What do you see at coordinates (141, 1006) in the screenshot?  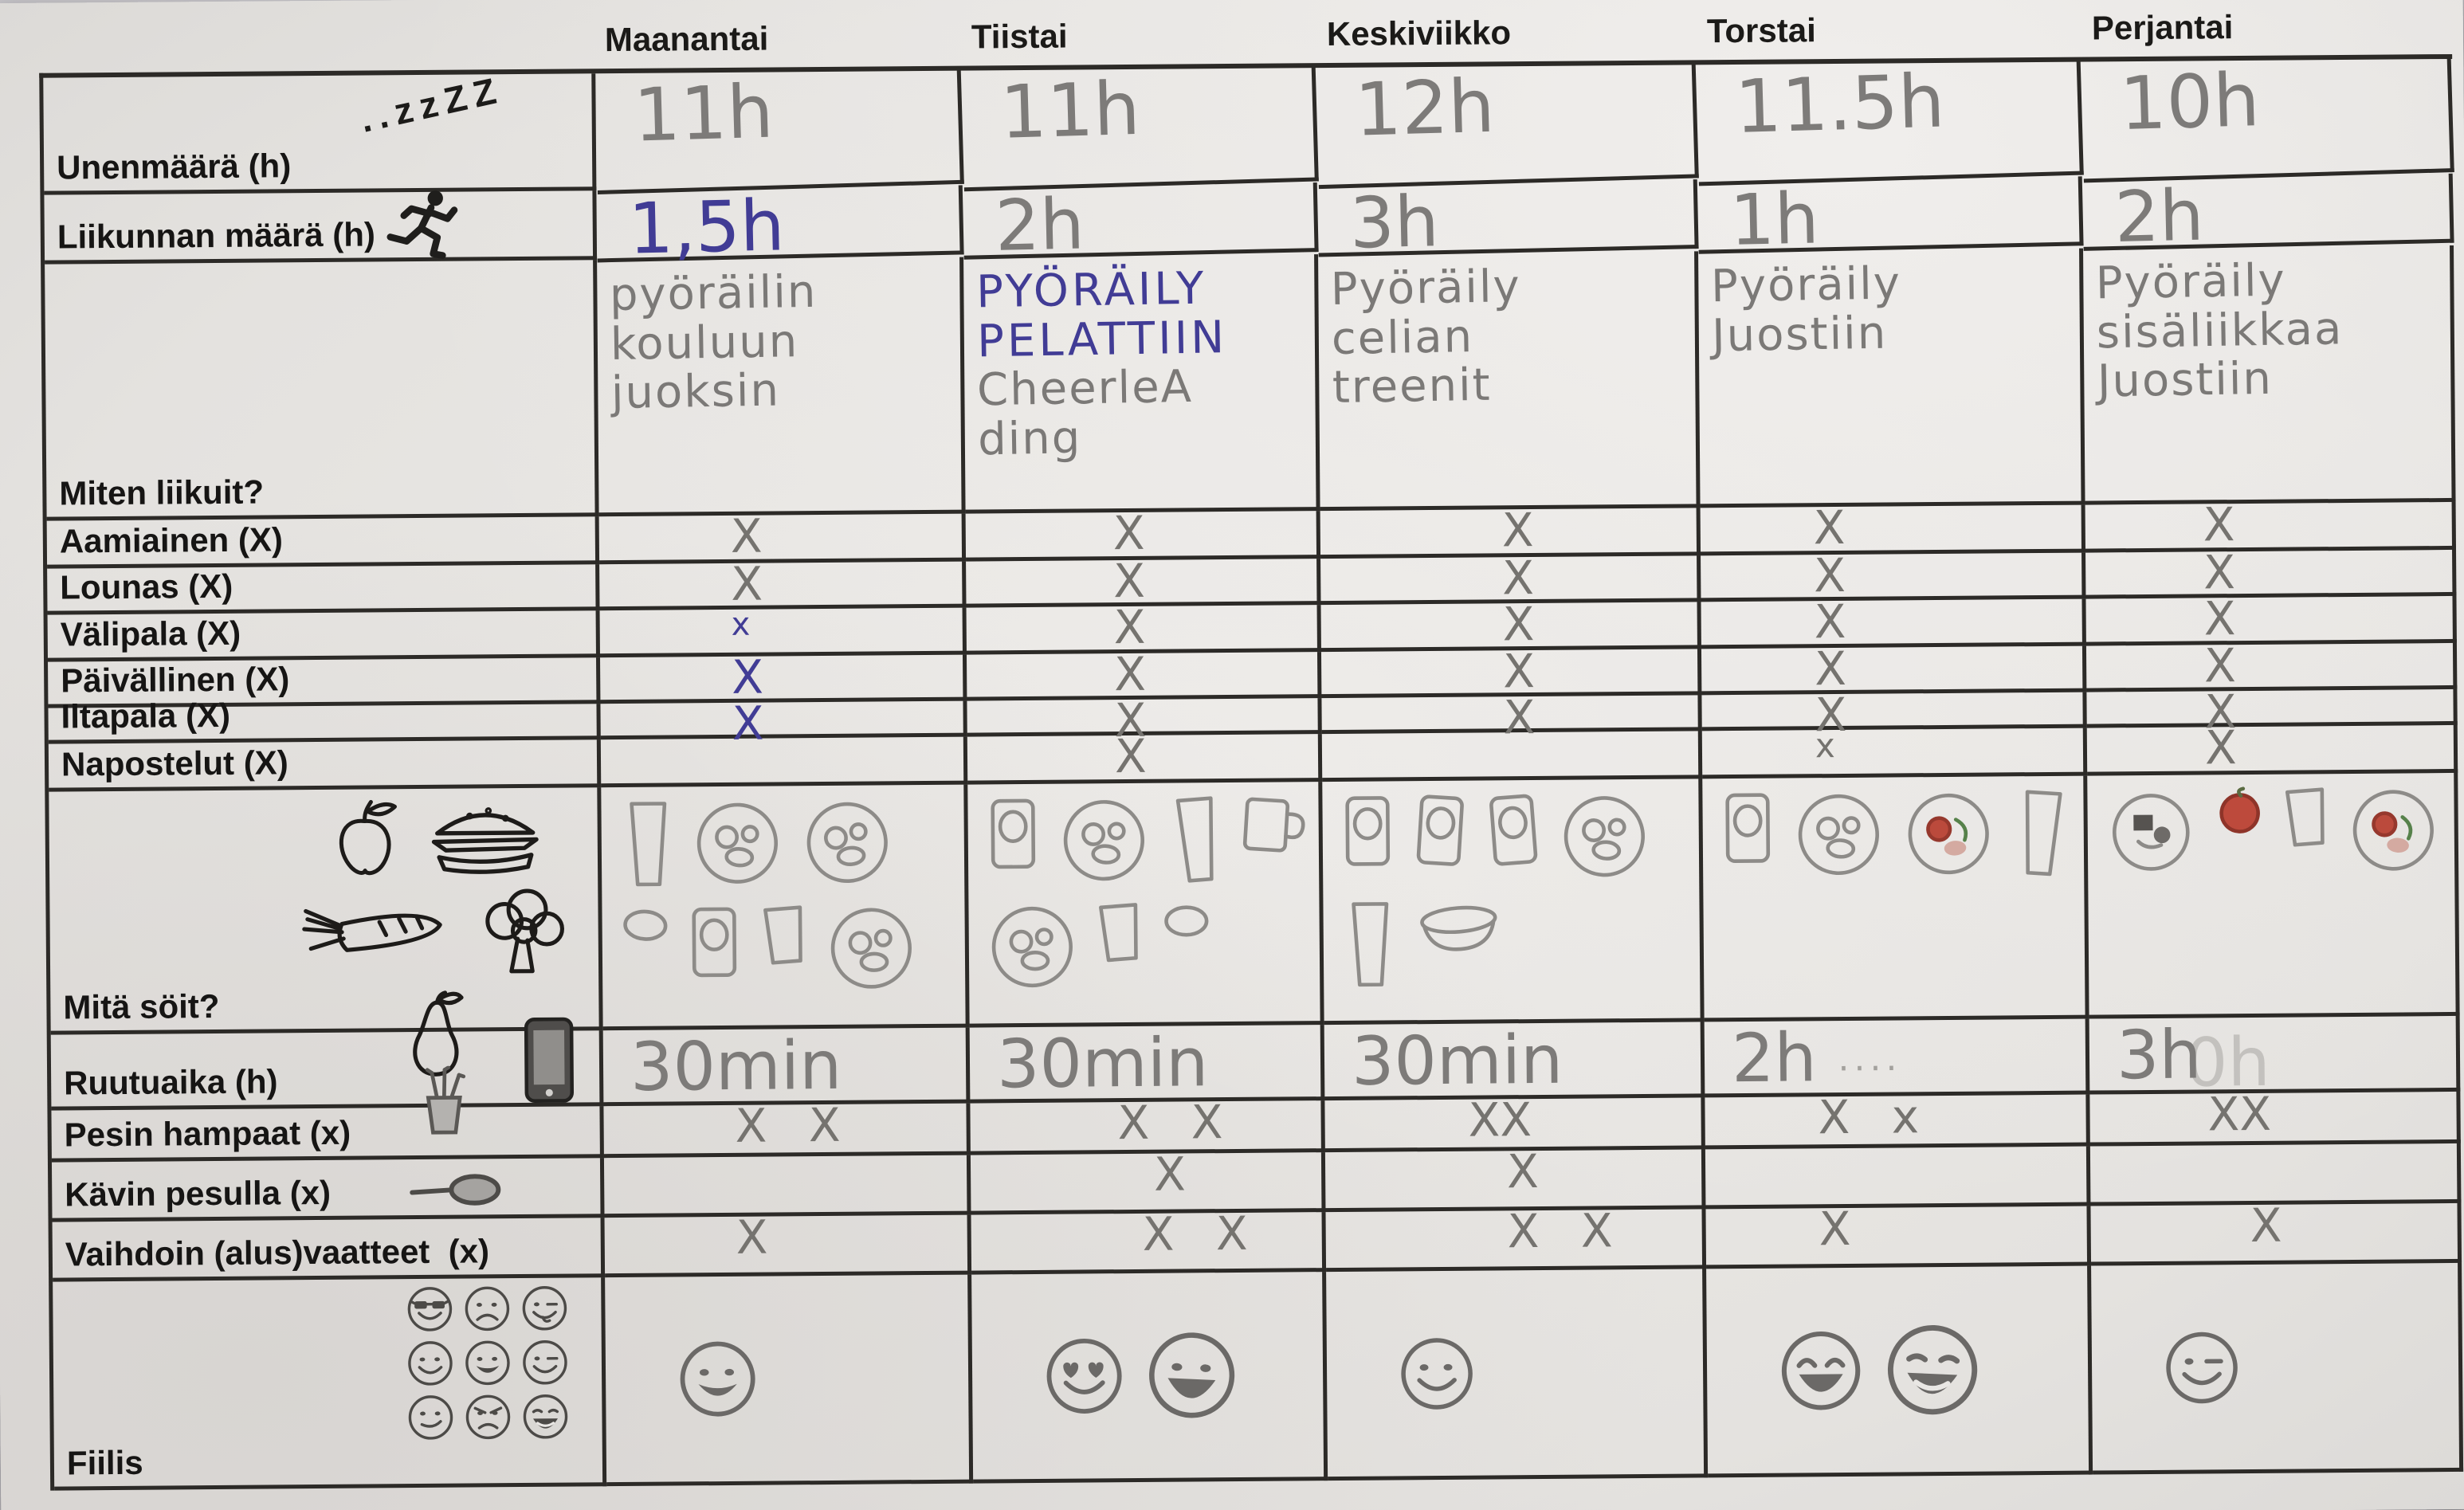 I see `what-ate-label: Mitä söit?` at bounding box center [141, 1006].